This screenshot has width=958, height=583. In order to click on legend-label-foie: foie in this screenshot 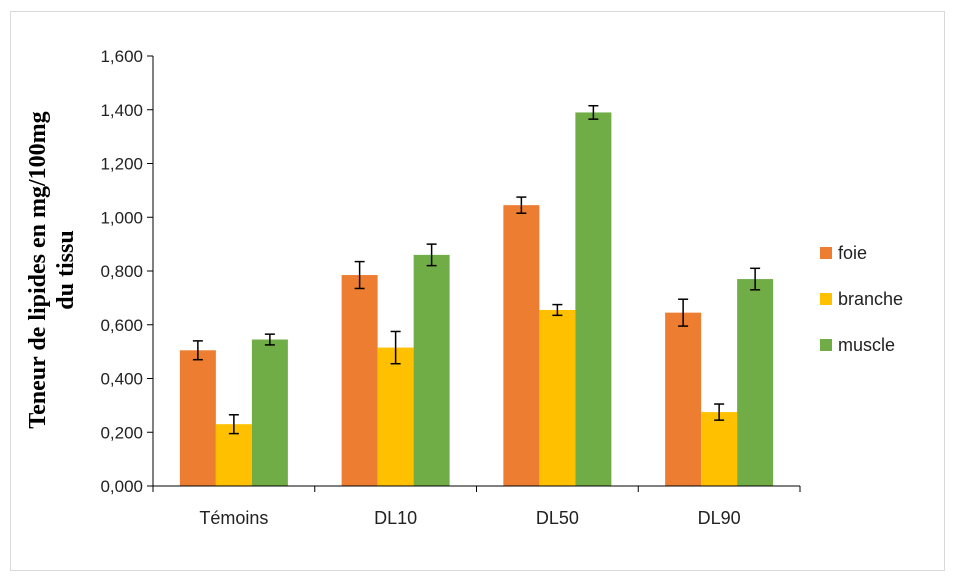, I will do `click(852, 253)`.